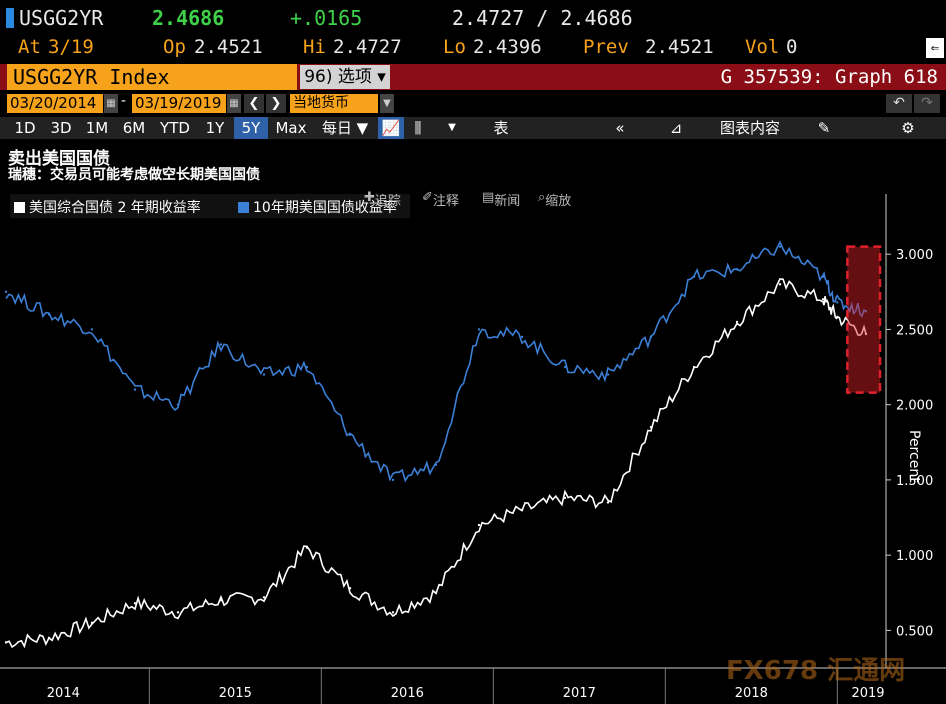  I want to click on at-value: 3/19, so click(71, 47).